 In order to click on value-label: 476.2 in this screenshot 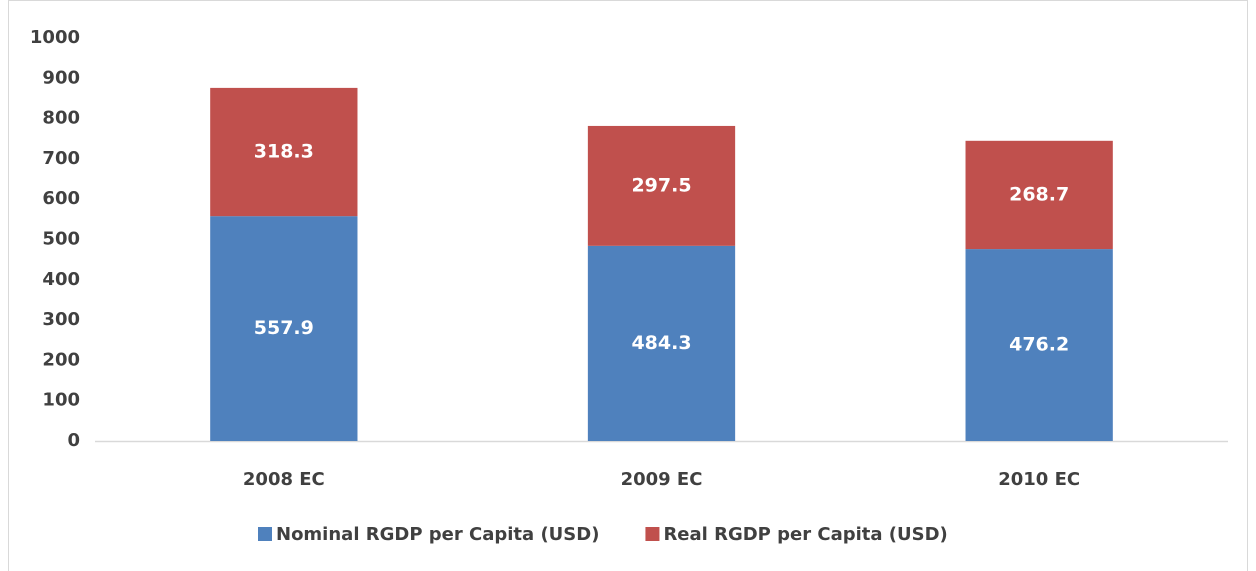, I will do `click(1039, 345)`.